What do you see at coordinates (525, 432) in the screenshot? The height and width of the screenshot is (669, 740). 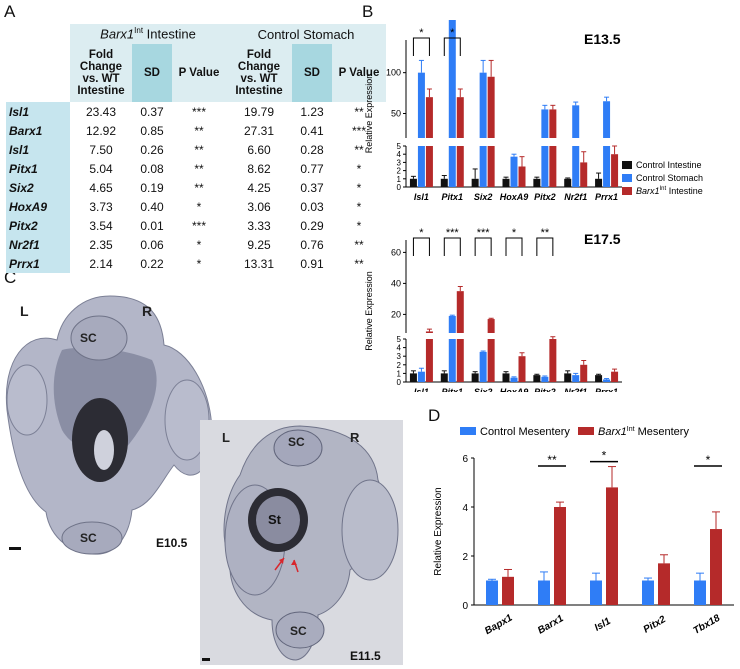 I see `legend-label: Control Mesentery` at bounding box center [525, 432].